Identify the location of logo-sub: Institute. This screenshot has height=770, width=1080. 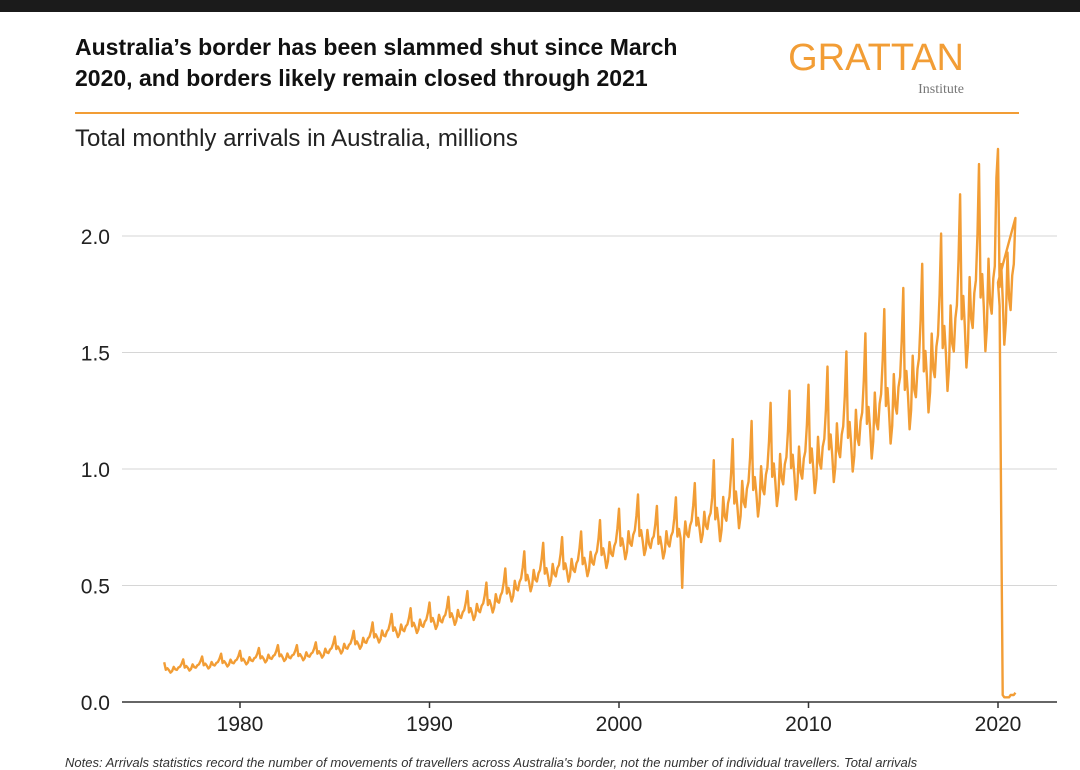
(941, 89).